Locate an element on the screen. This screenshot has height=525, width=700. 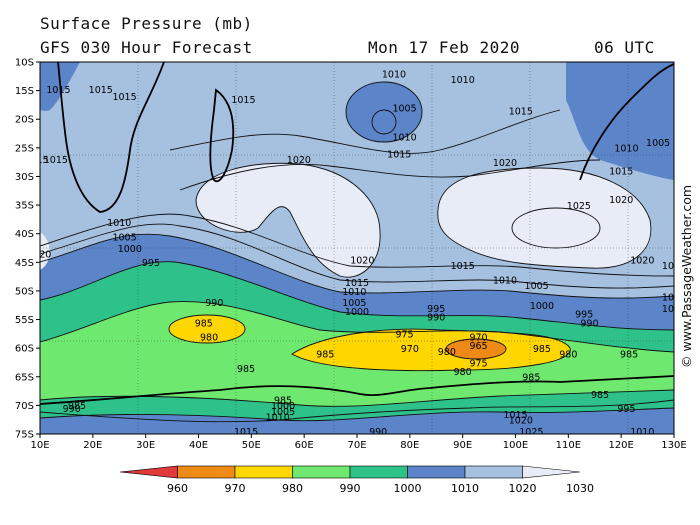
colorbar-label: 970 is located at coordinates (235, 488).